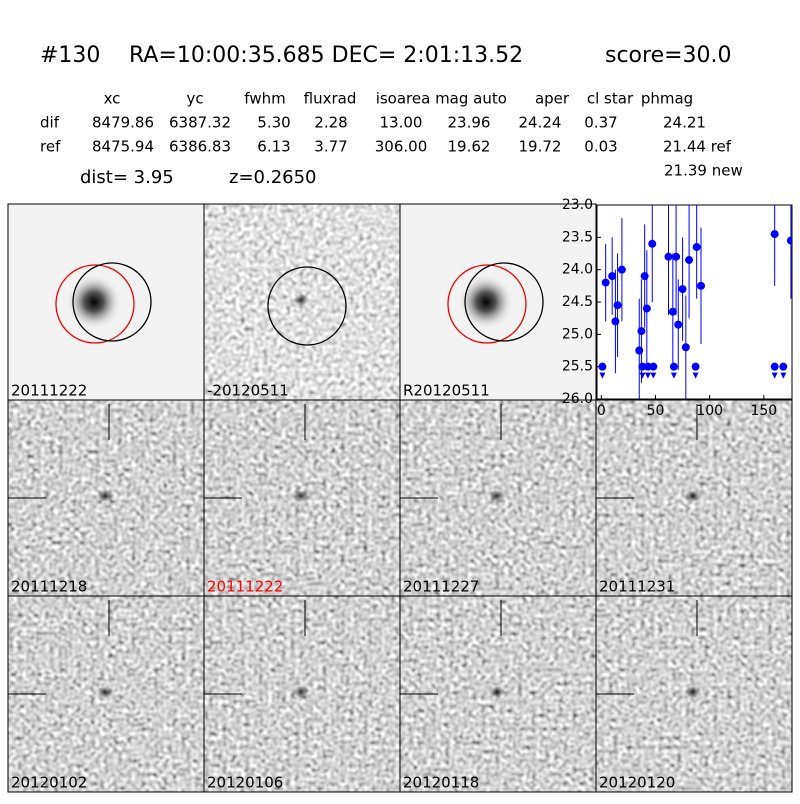 Image resolution: width=800 pixels, height=804 pixels. I want to click on cell: 6.13, so click(273, 147).